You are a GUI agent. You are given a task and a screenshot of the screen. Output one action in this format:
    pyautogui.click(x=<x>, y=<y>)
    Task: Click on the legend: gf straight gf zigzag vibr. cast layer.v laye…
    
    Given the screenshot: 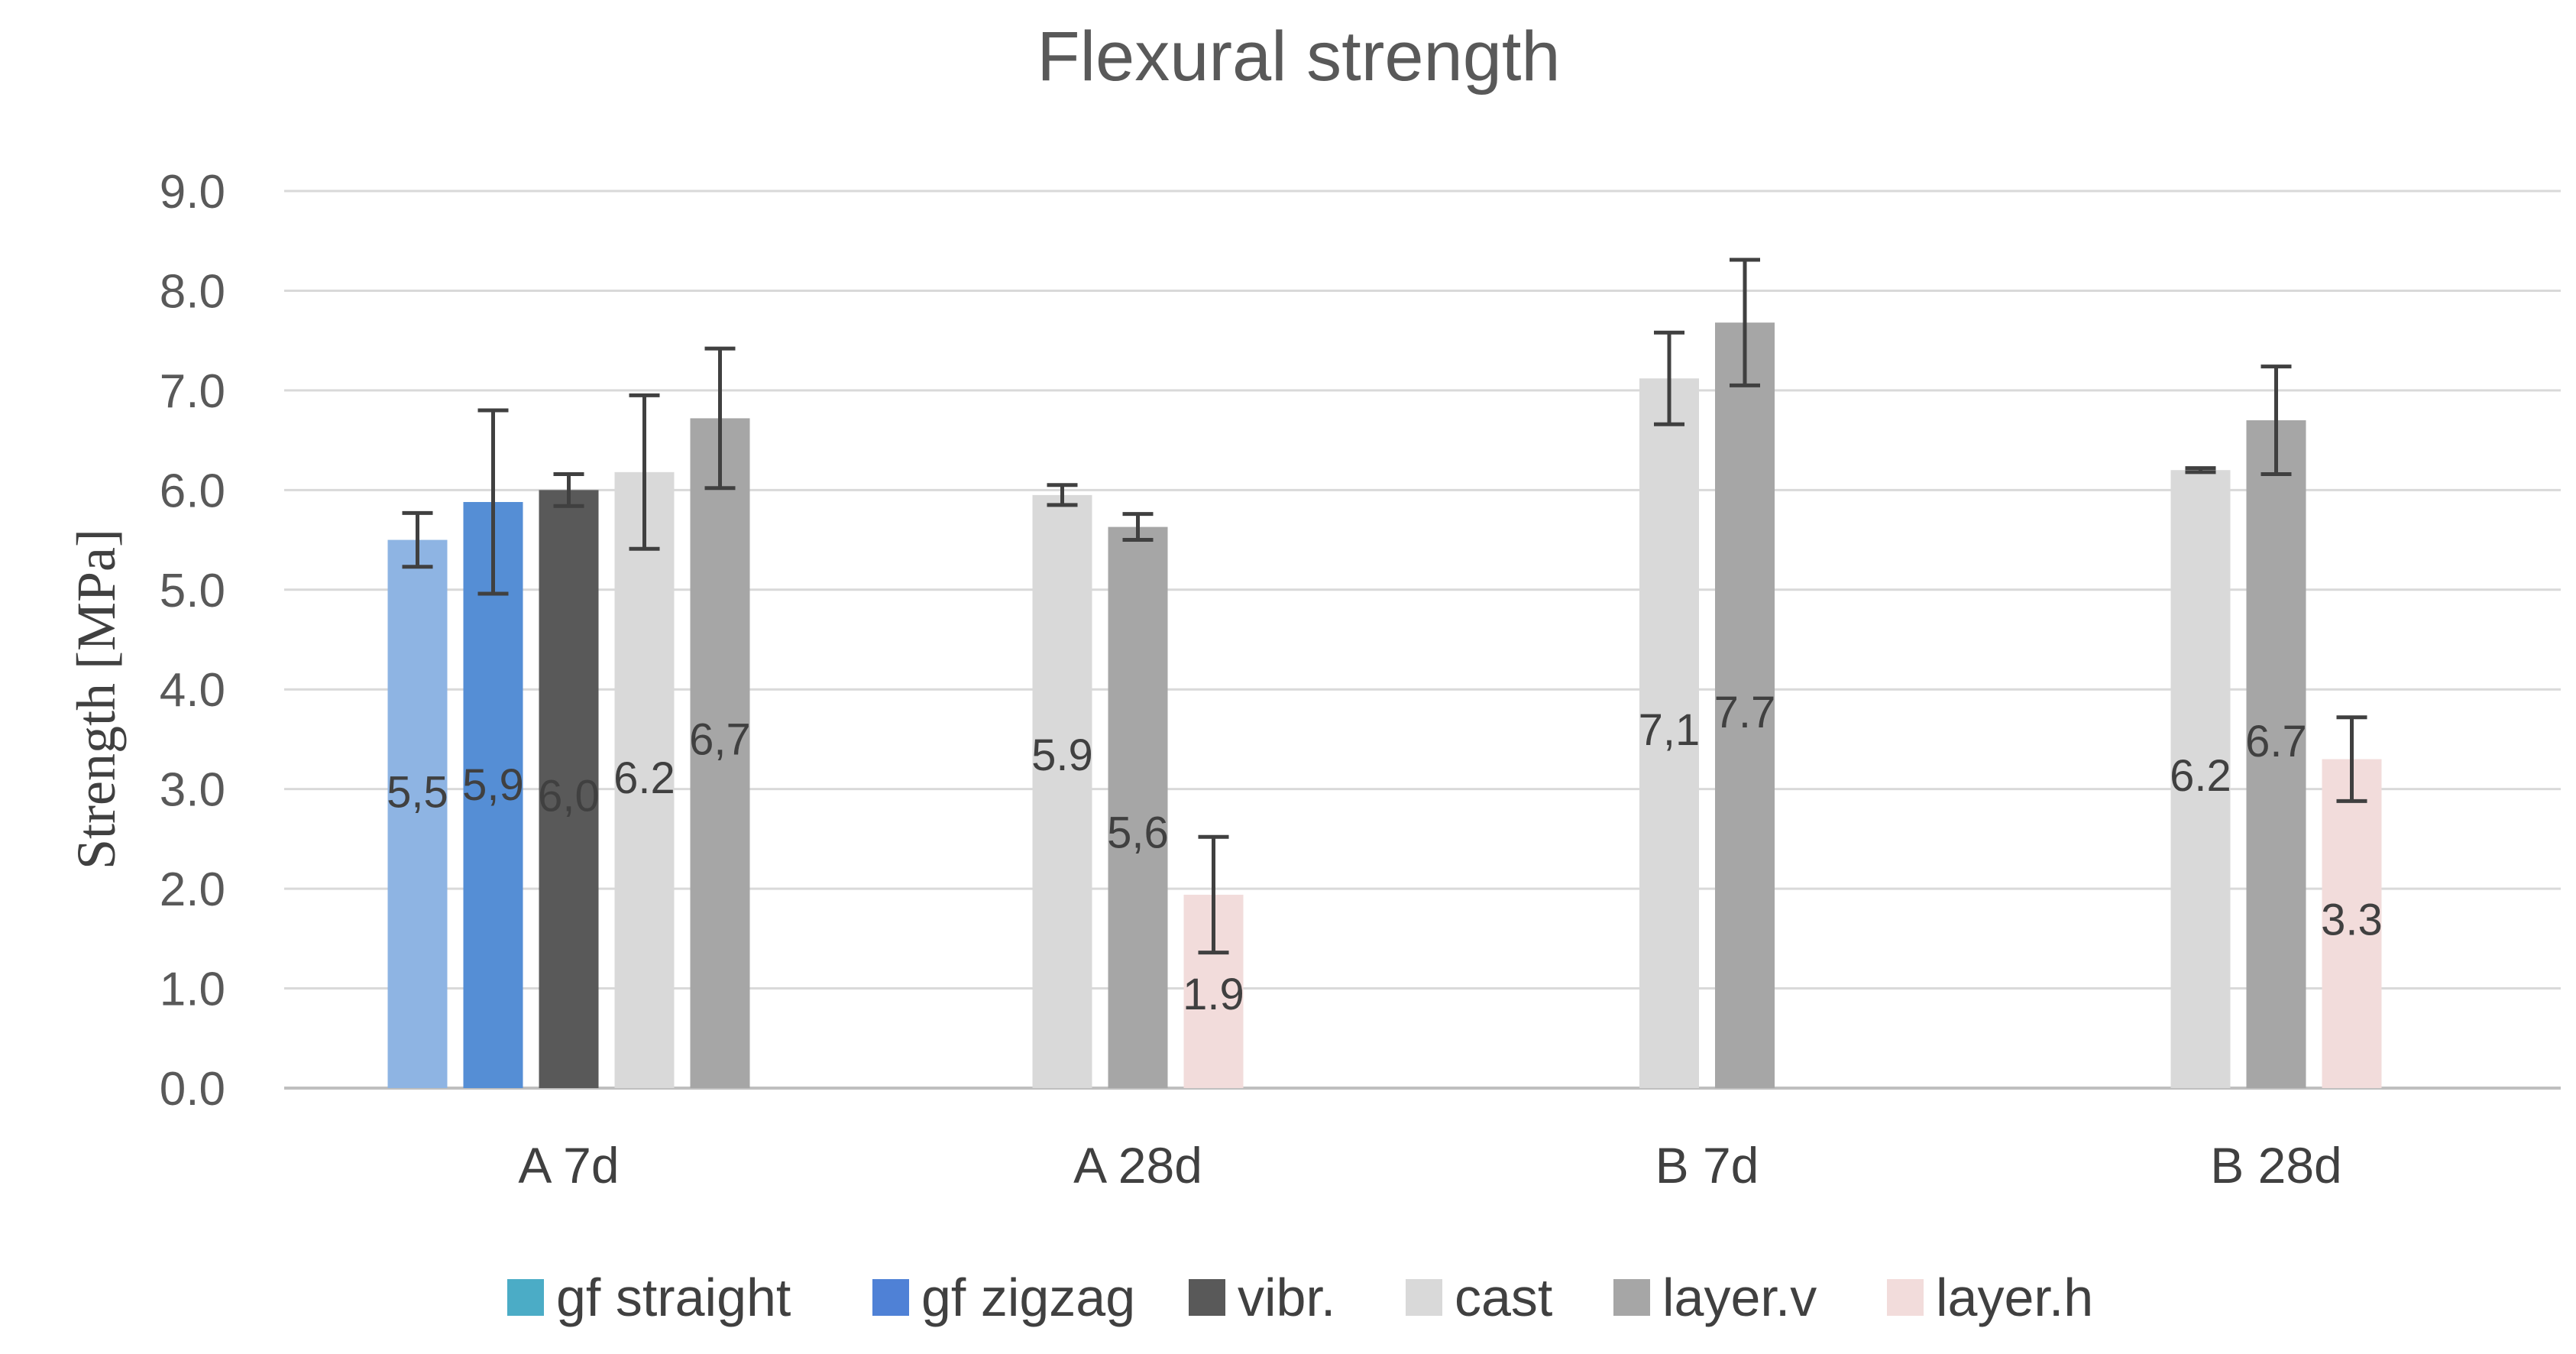 What is the action you would take?
    pyautogui.click(x=1300, y=1297)
    